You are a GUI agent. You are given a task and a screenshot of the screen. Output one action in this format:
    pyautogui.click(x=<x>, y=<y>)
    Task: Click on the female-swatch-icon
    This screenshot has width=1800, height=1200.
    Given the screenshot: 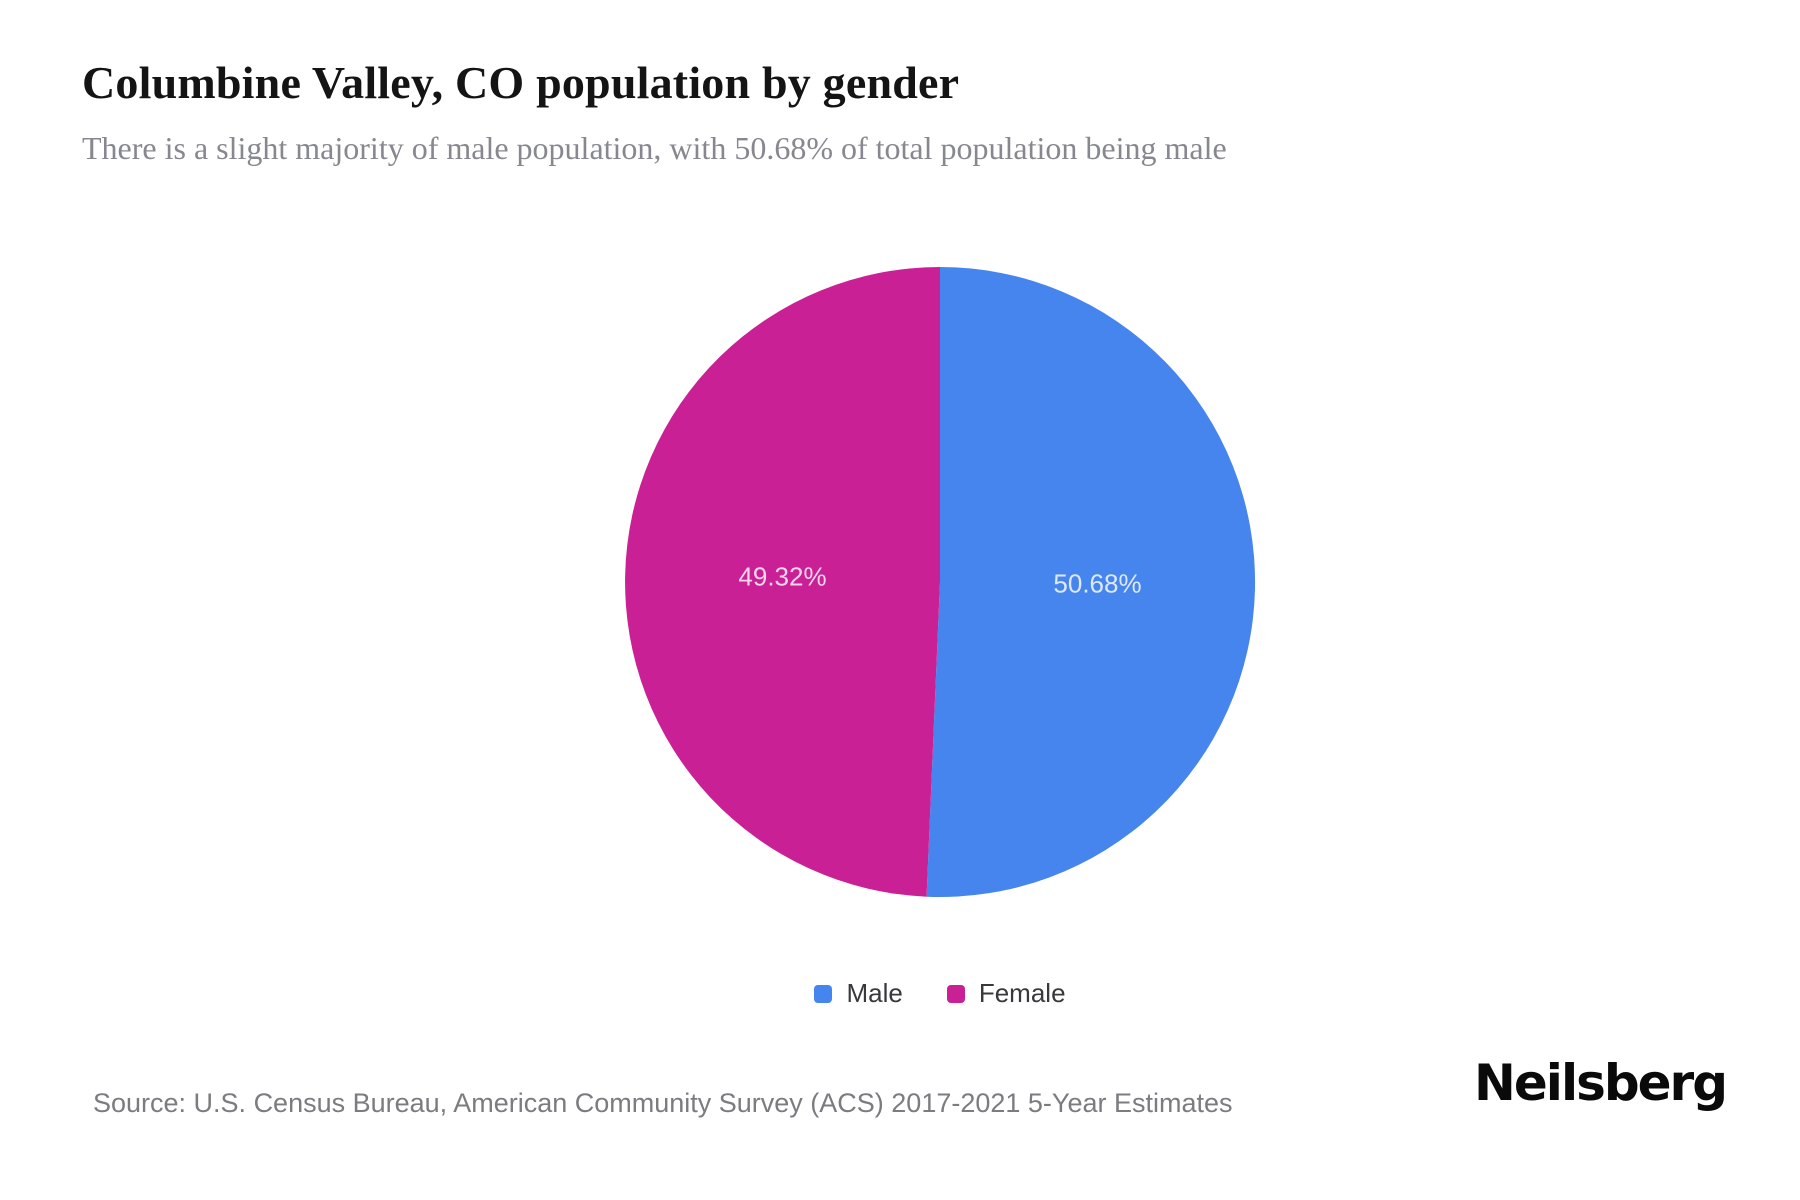 What is the action you would take?
    pyautogui.click(x=955, y=993)
    